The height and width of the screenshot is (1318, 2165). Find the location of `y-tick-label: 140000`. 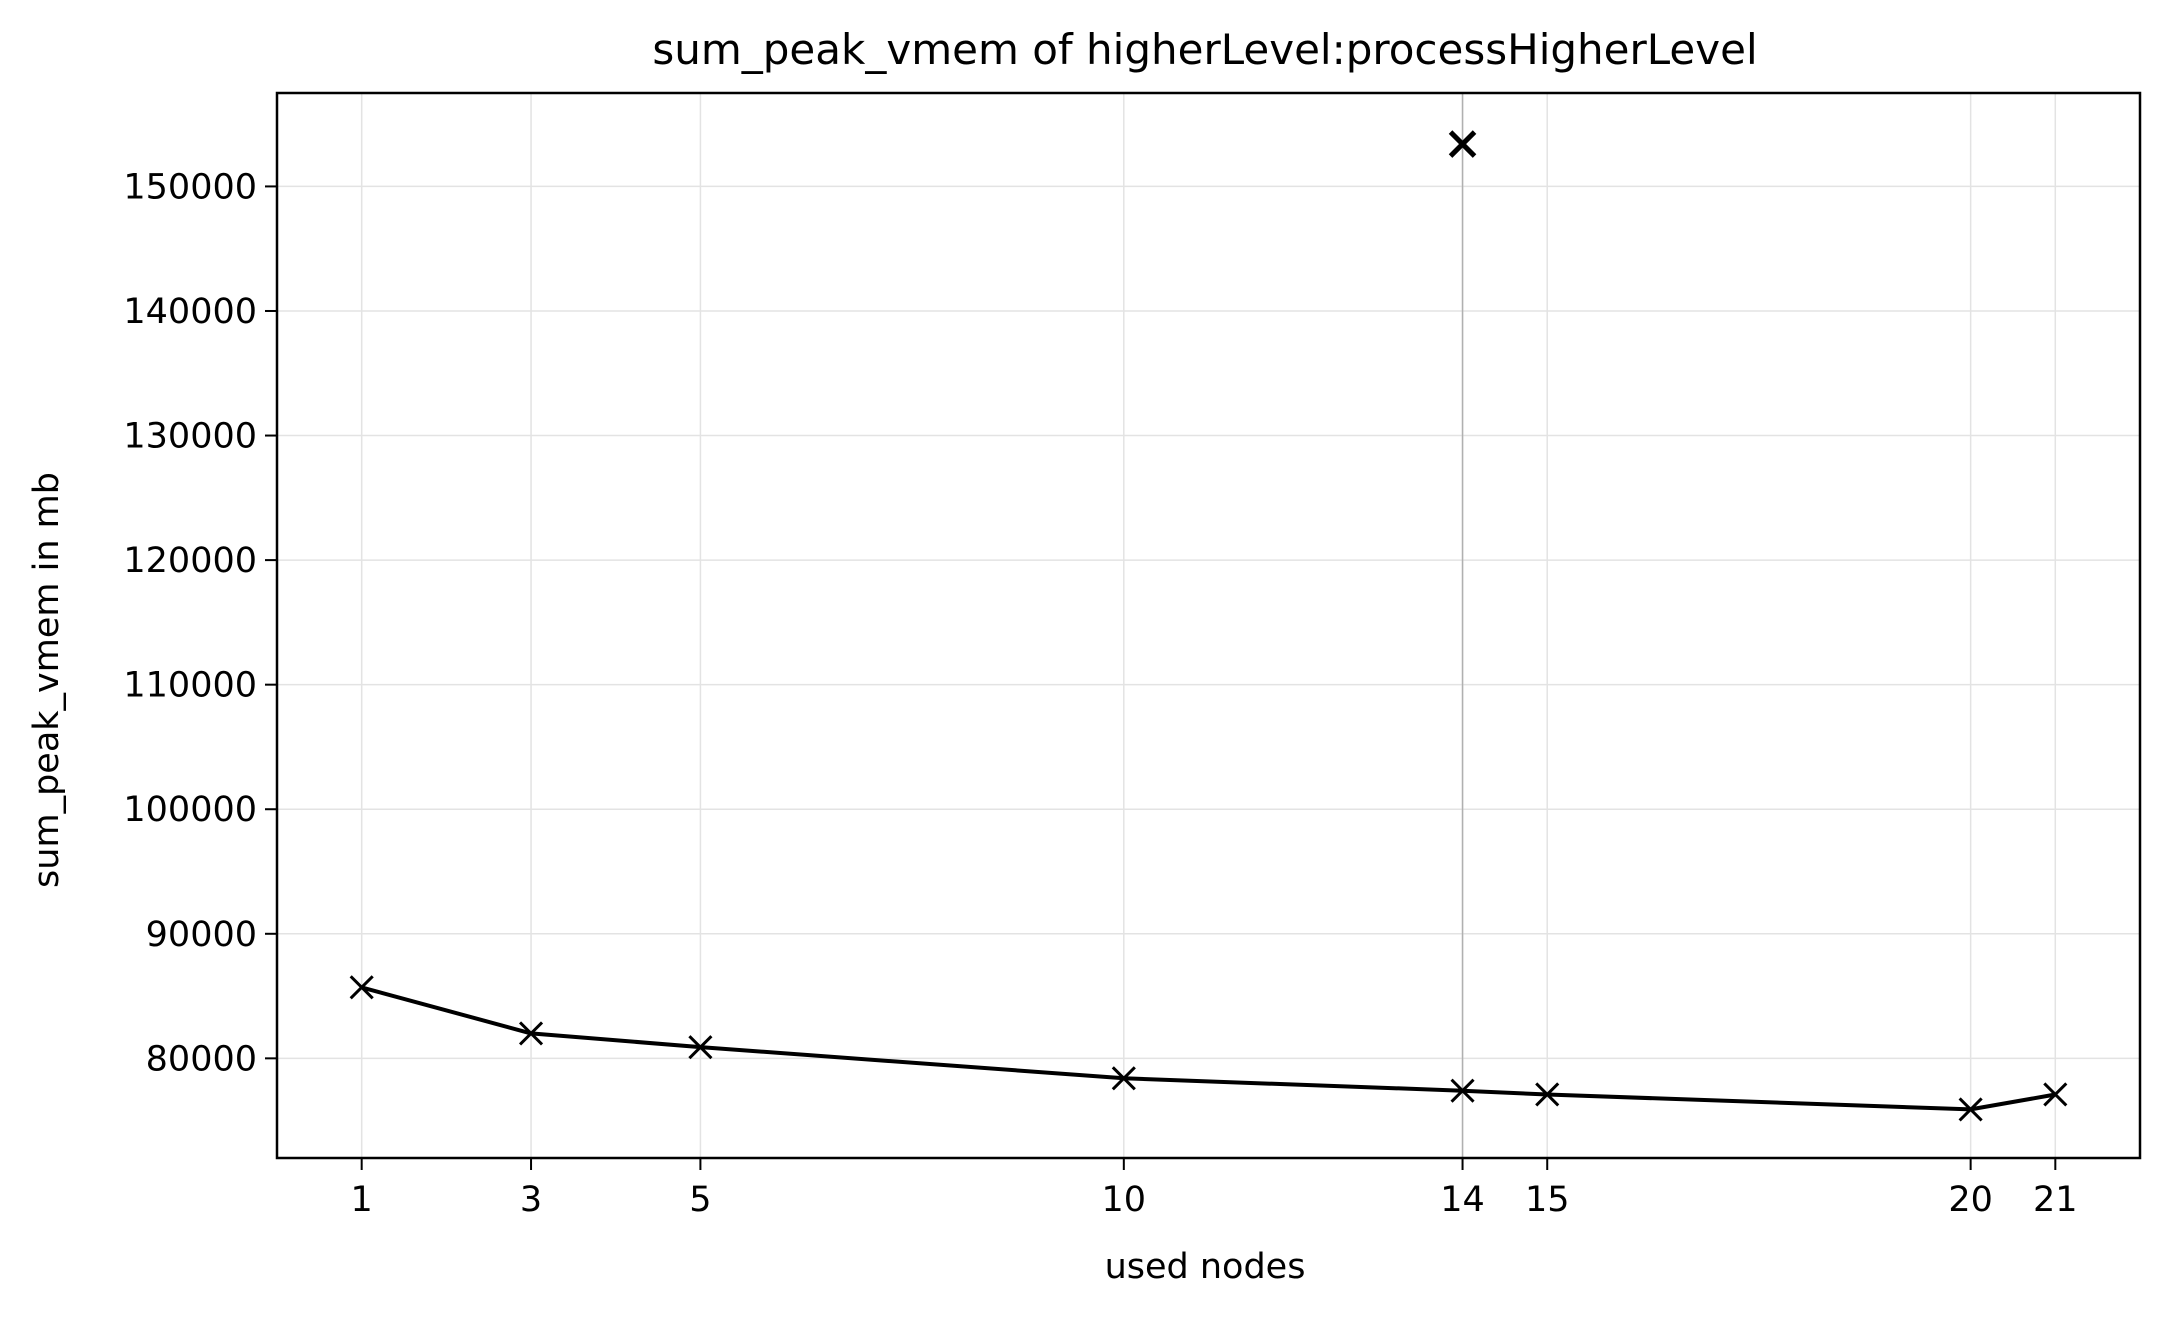

y-tick-label: 140000 is located at coordinates (190, 312).